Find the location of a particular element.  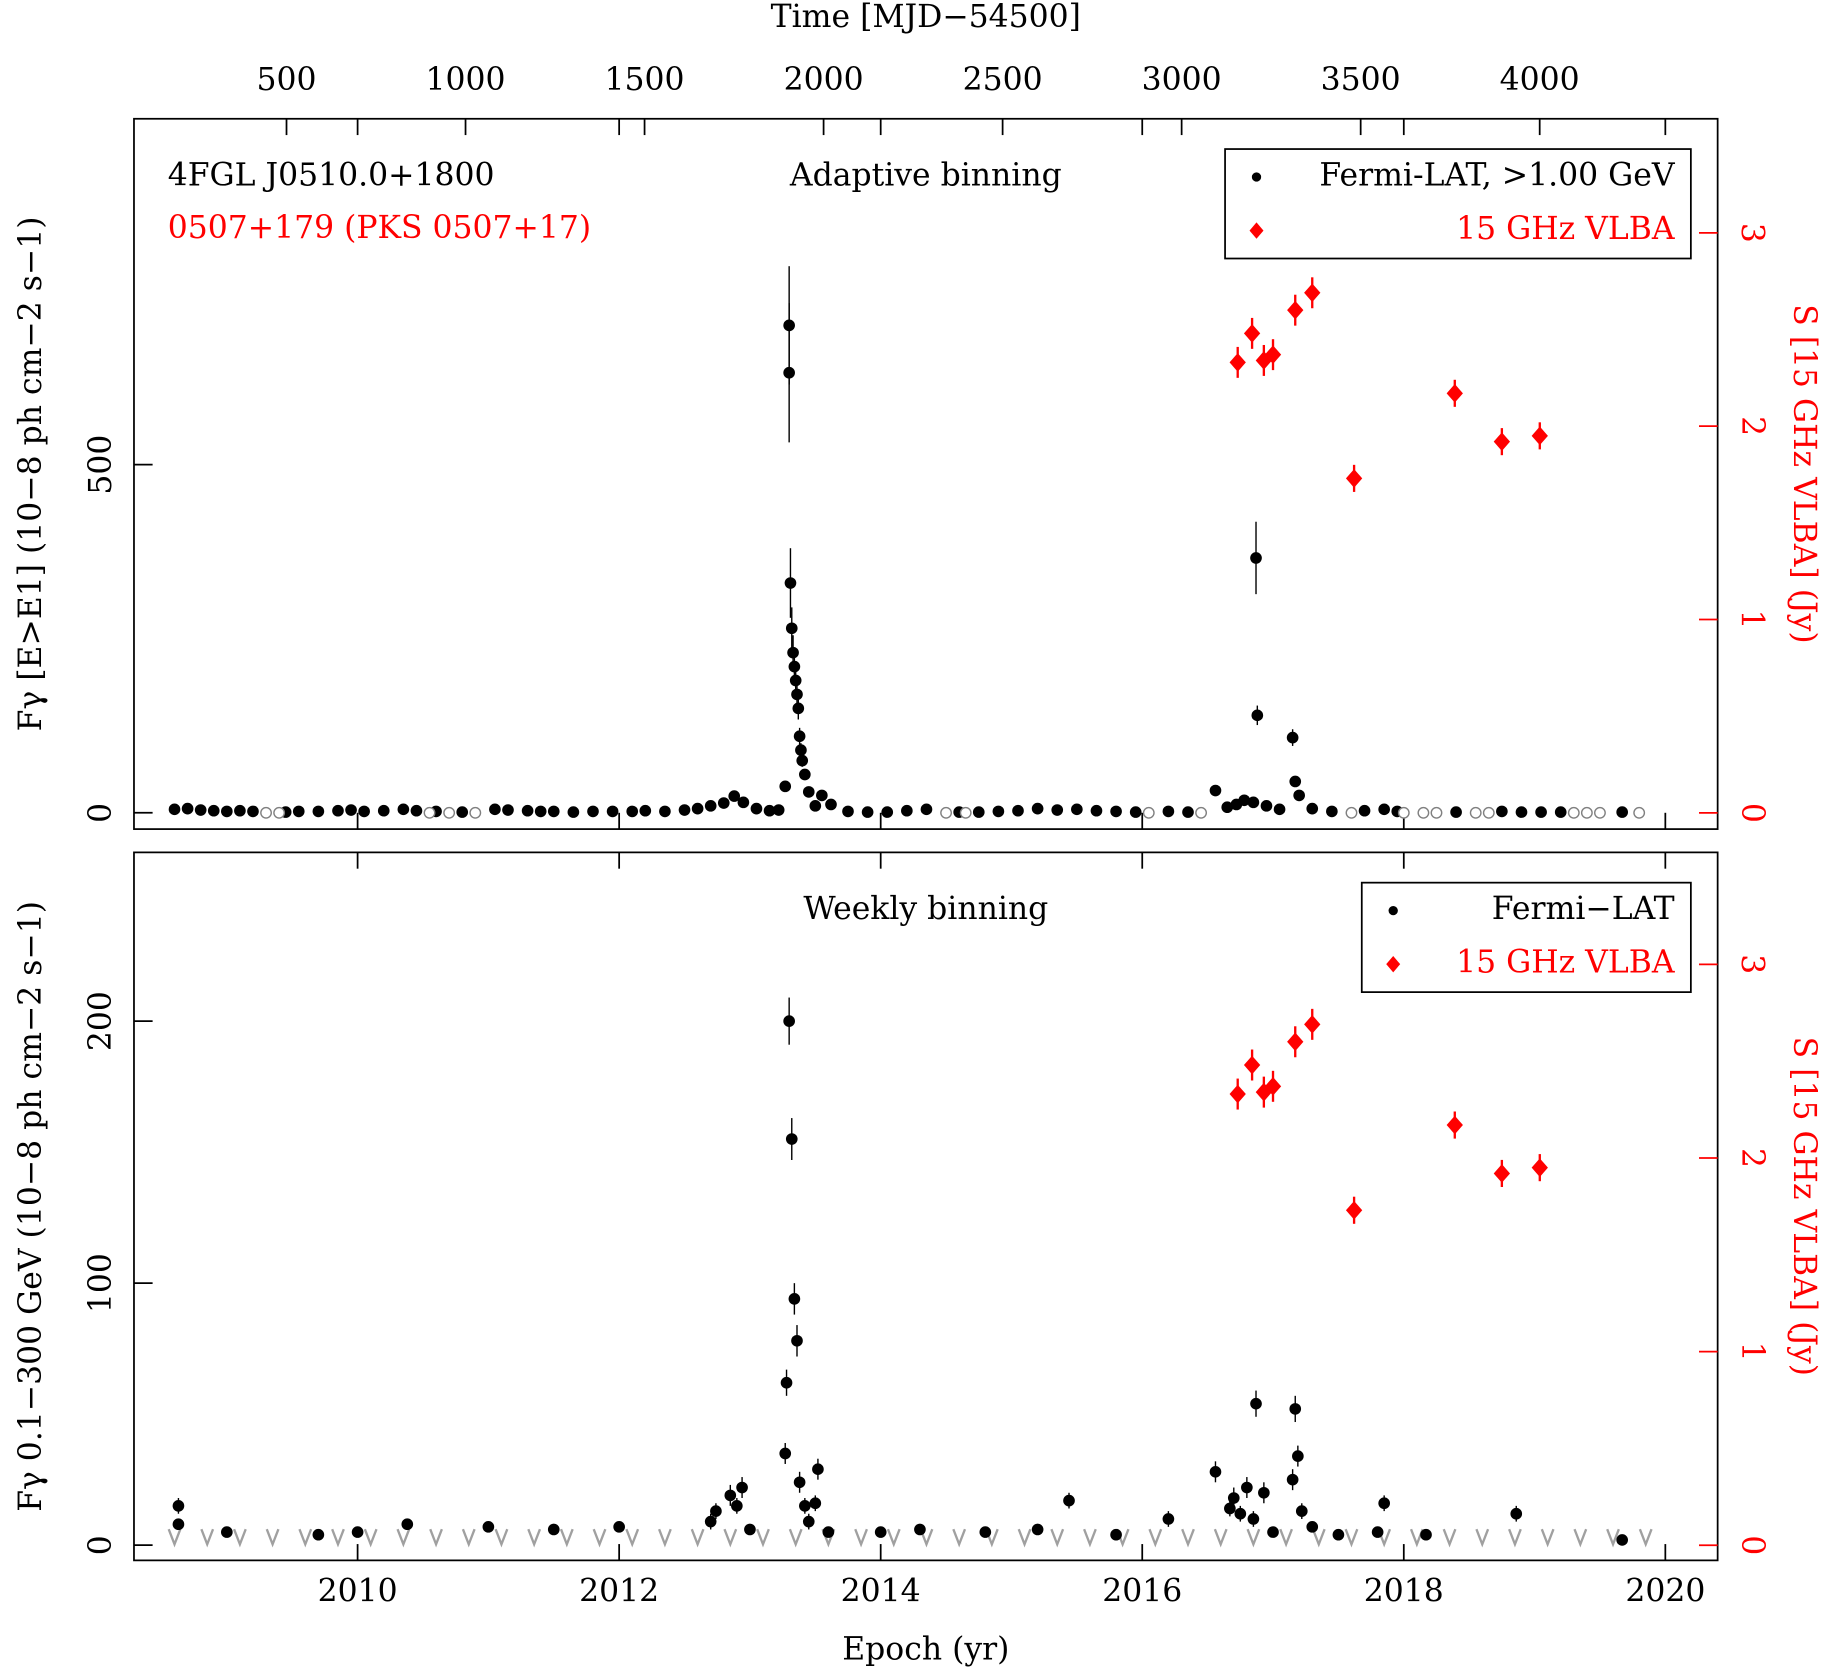

legend-box is located at coordinates (1526, 937).